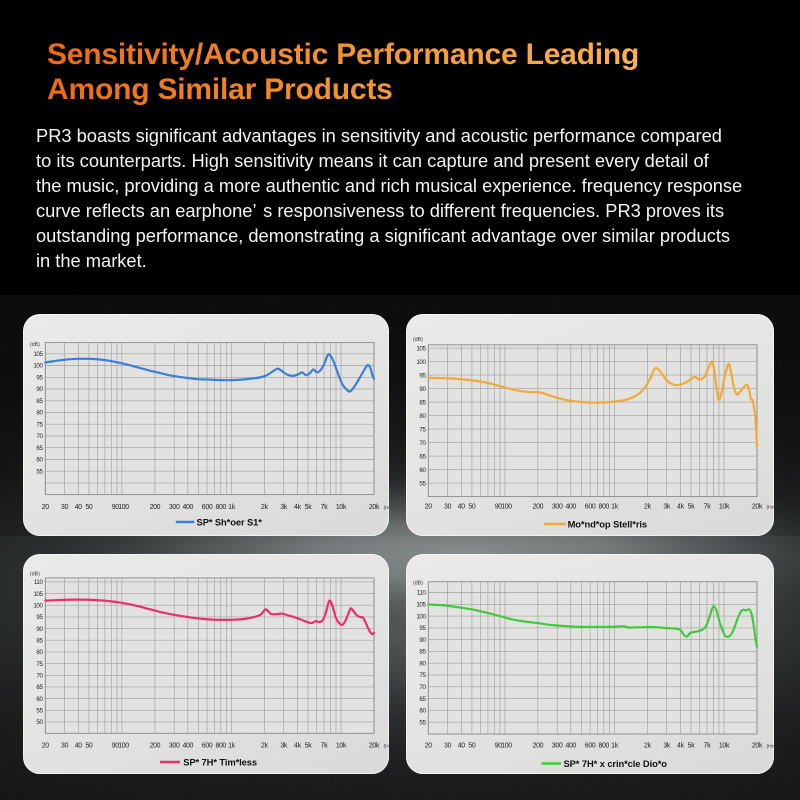  Describe the element at coordinates (422, 722) in the screenshot. I see `svg-text: 55` at that location.